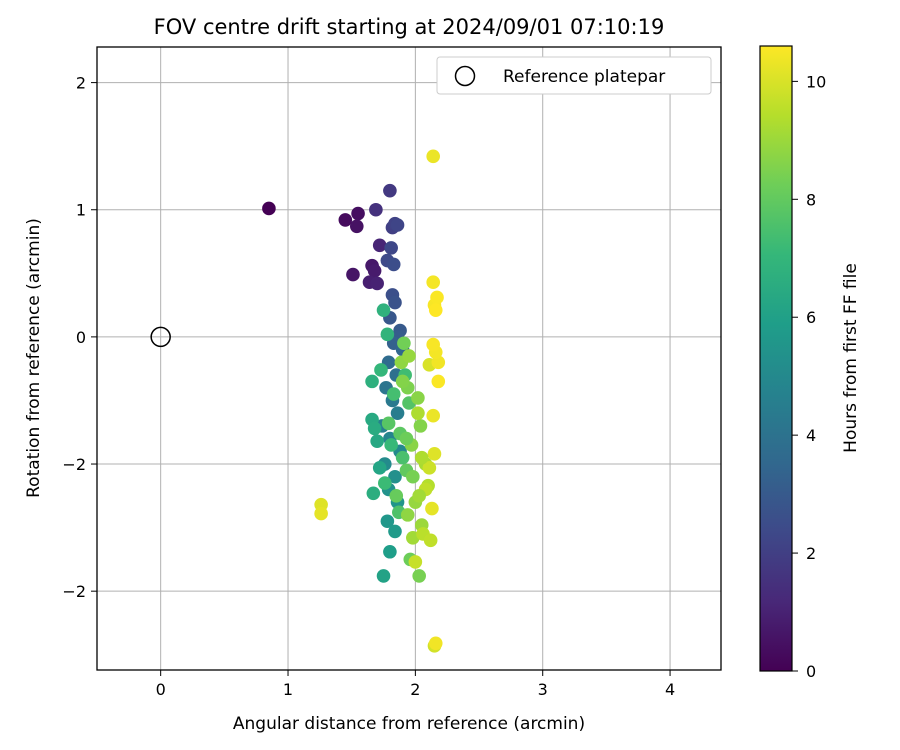 This screenshot has height=750, width=900. I want to click on legend-box, so click(574, 75).